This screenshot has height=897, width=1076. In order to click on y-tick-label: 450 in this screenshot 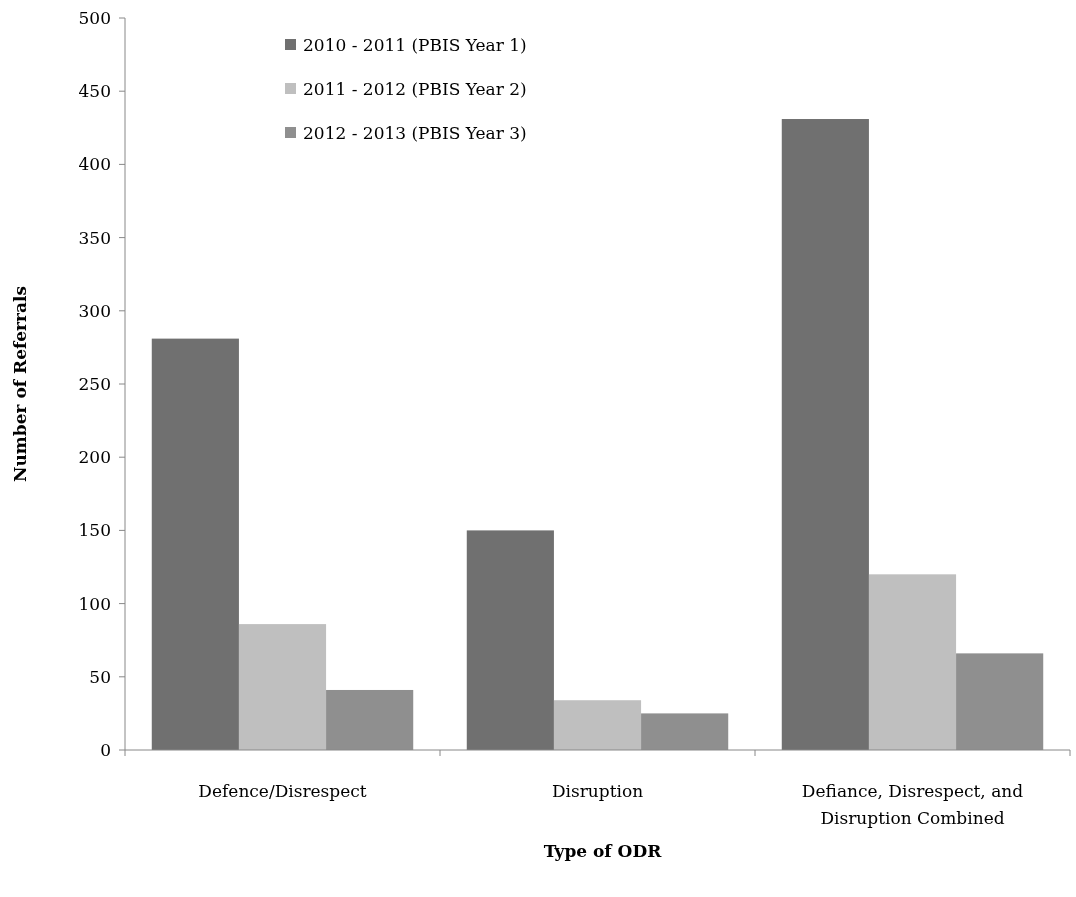, I will do `click(94, 91)`.